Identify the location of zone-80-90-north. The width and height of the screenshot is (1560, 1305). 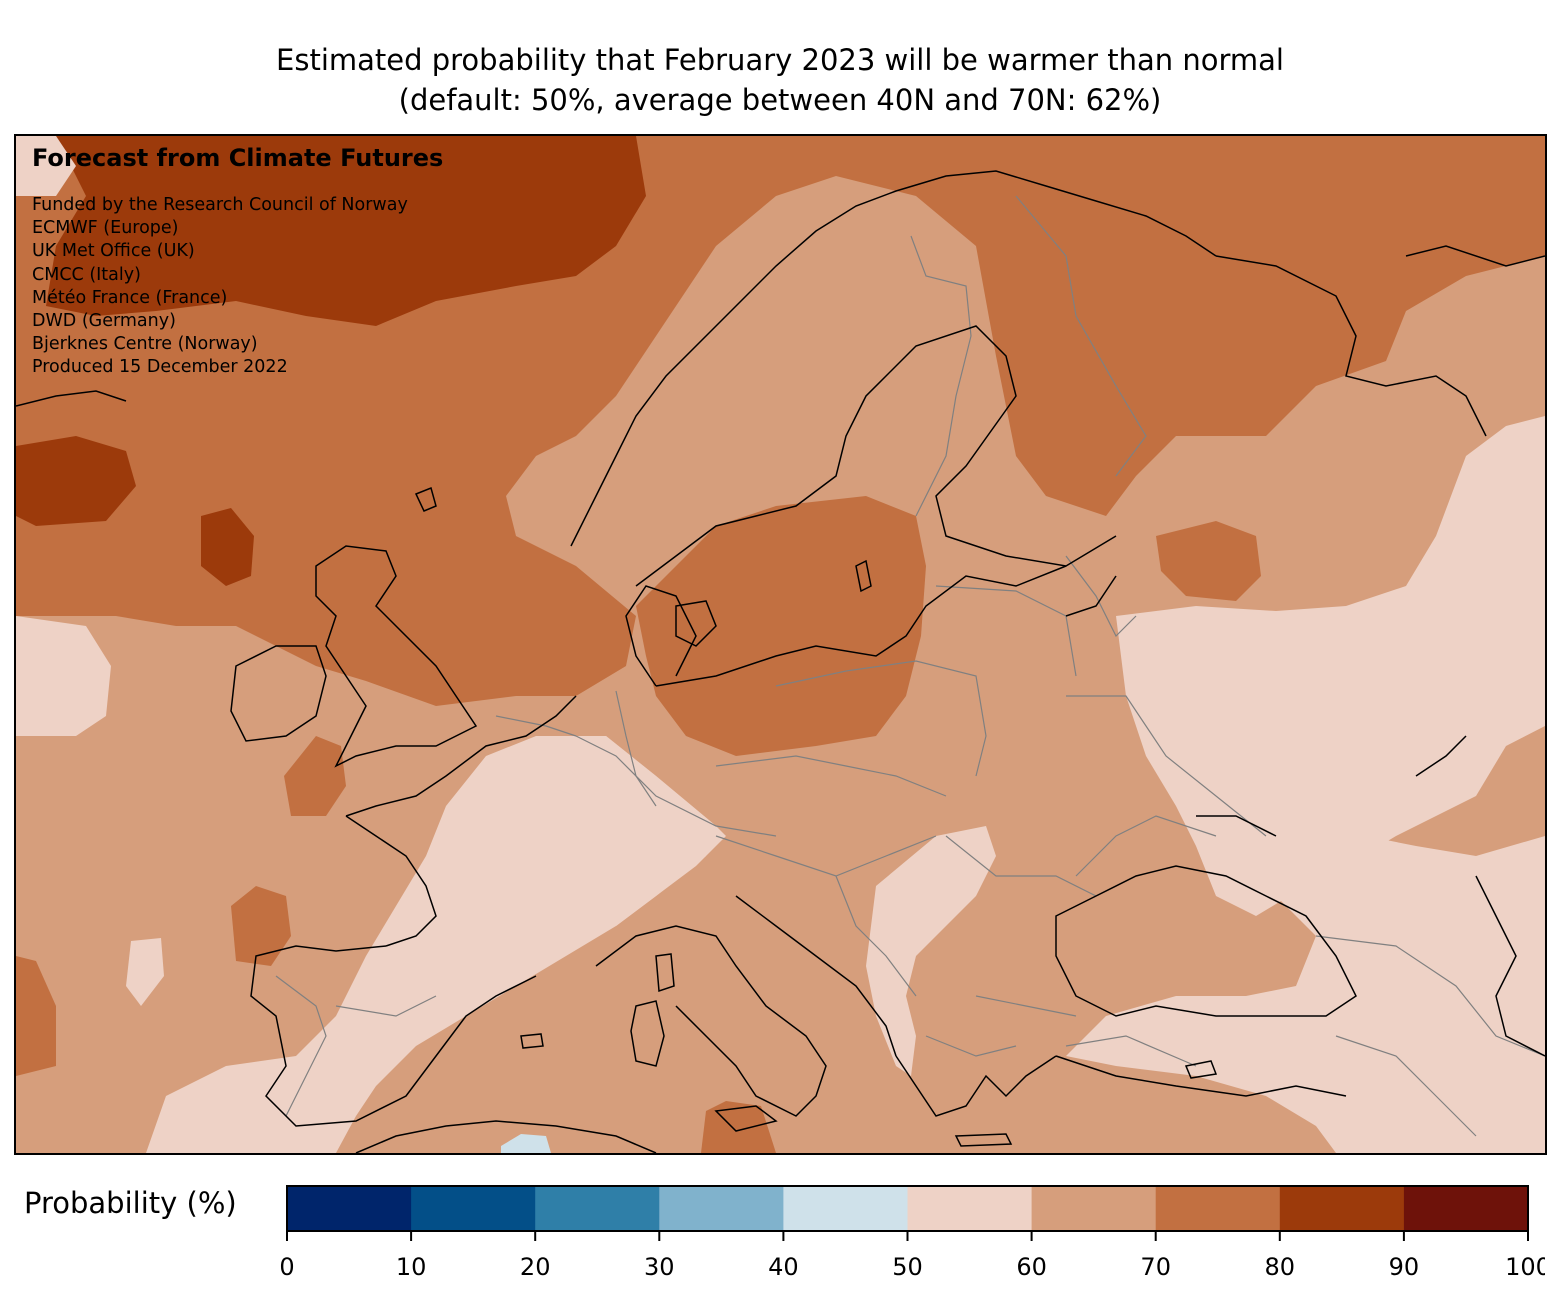
(346, 231).